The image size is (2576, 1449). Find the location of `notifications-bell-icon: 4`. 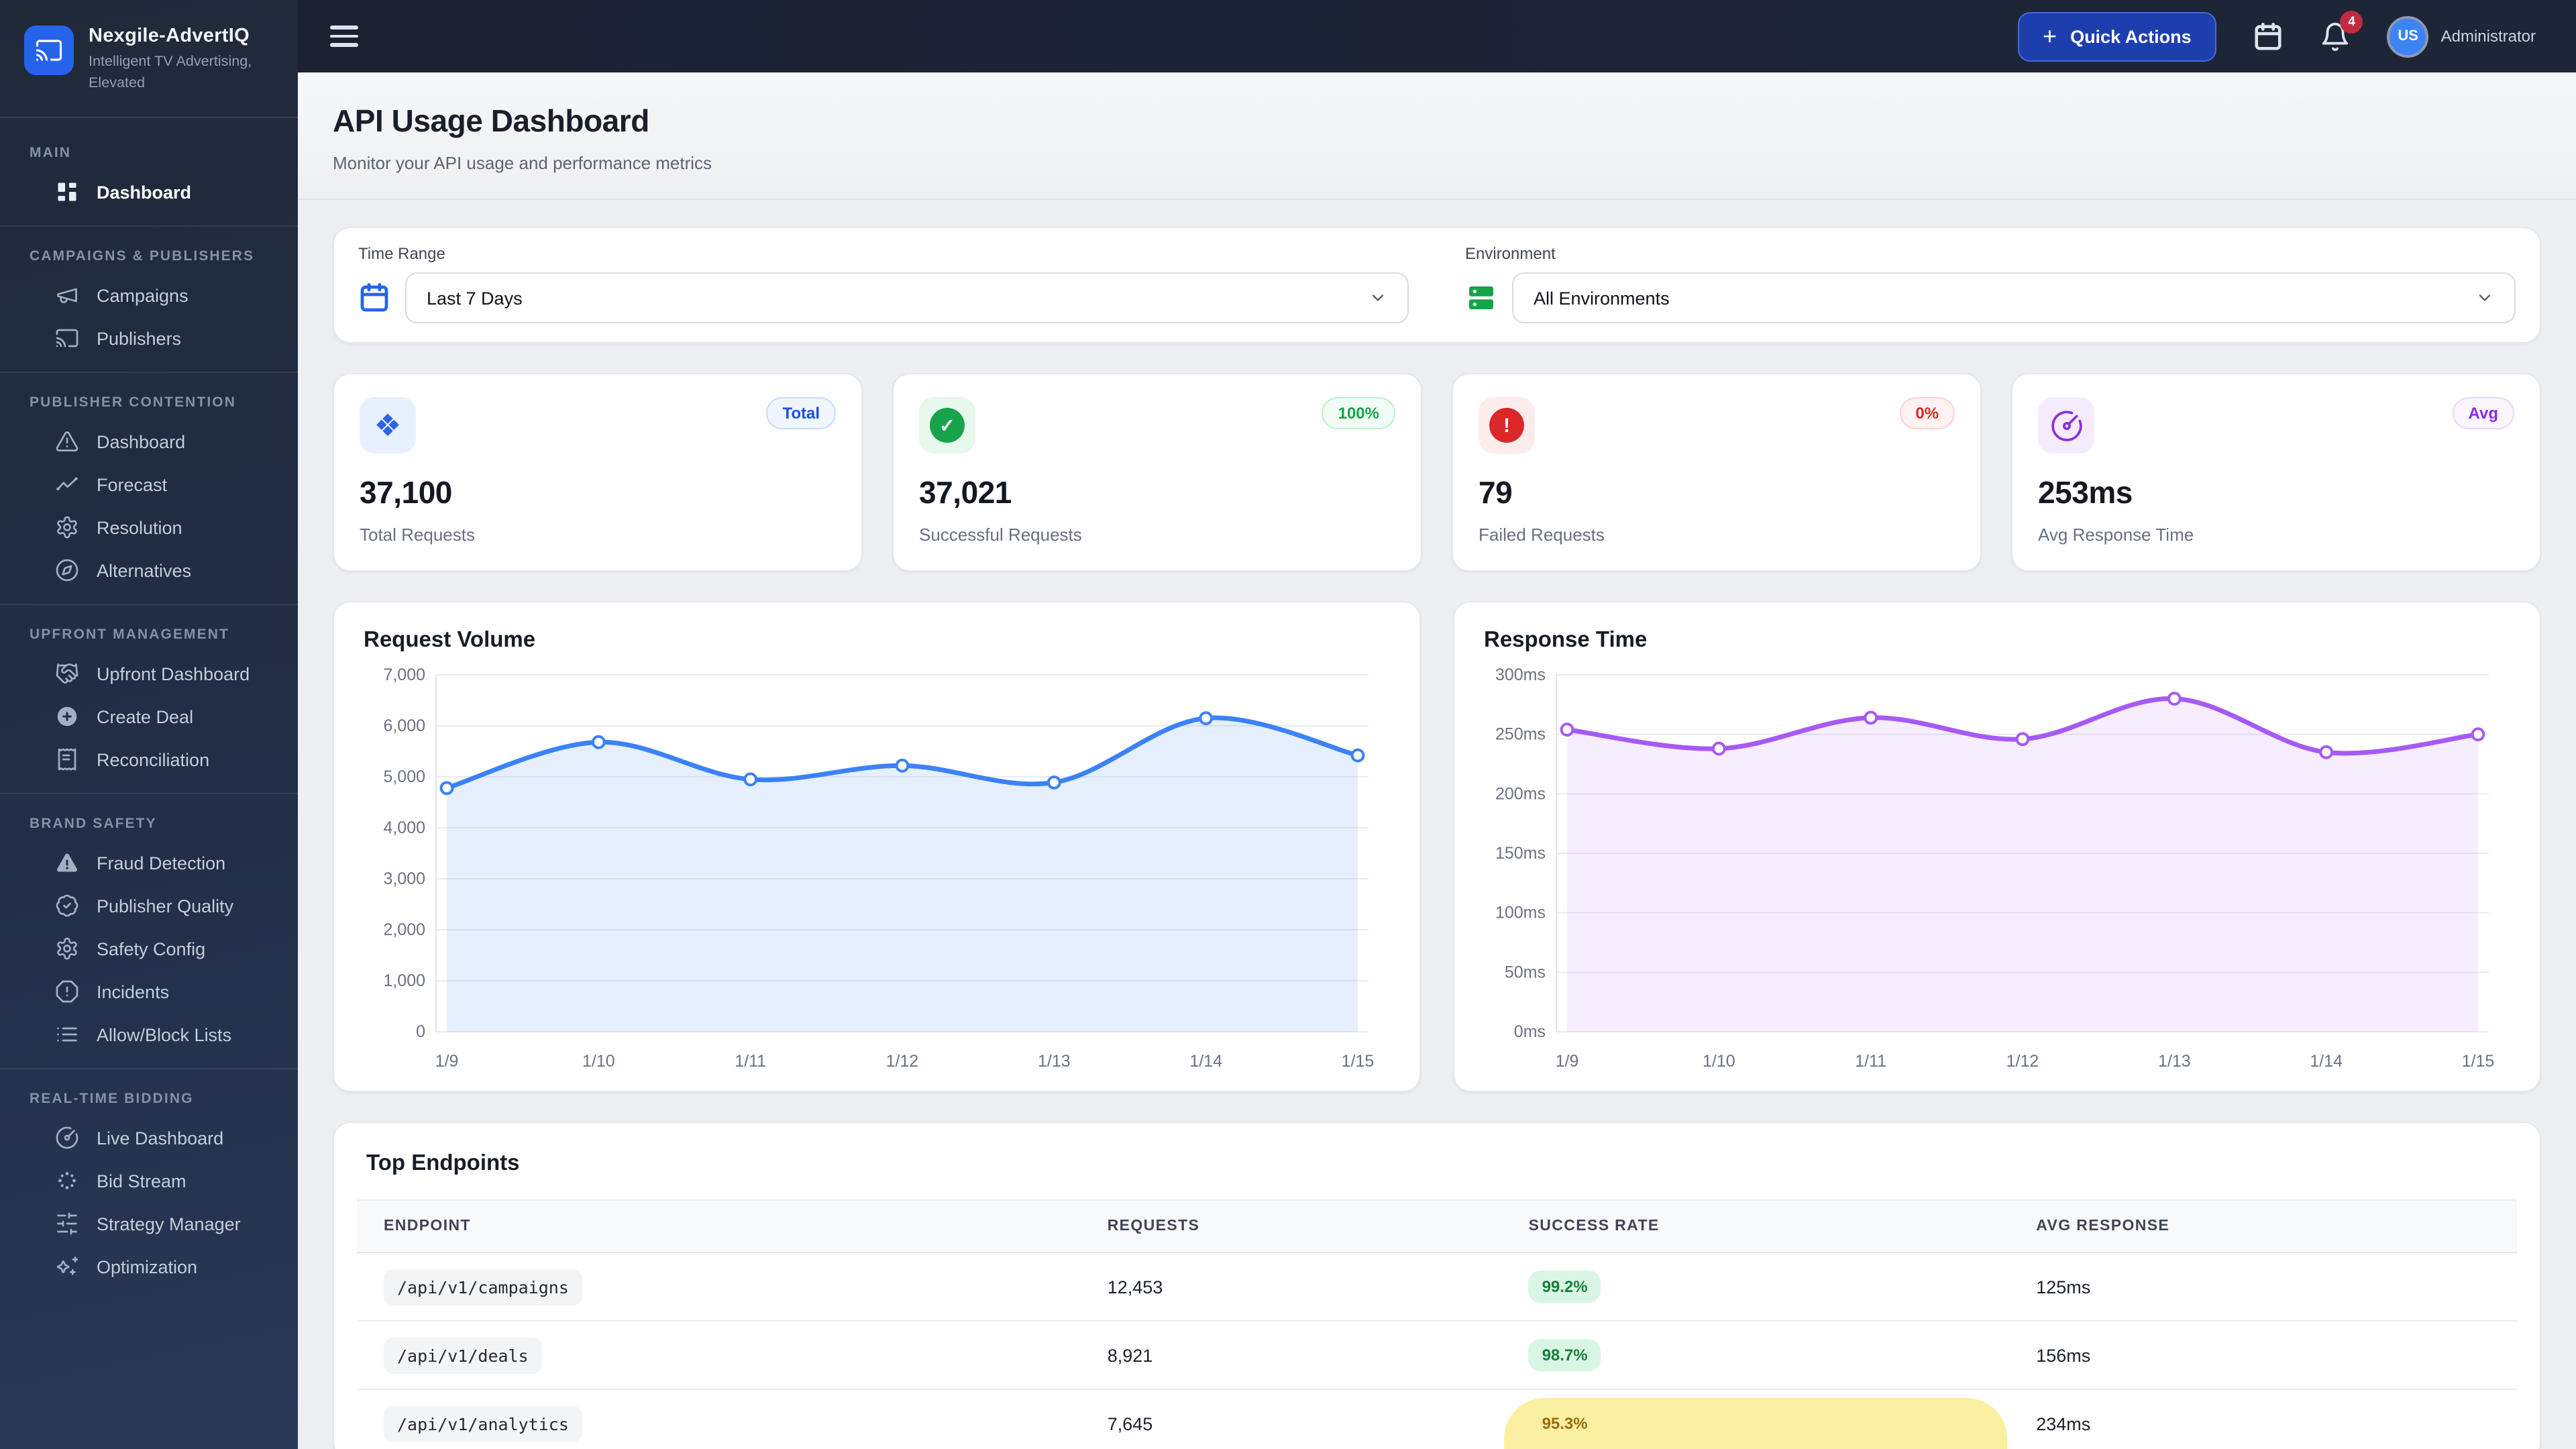

notifications-bell-icon: 4 is located at coordinates (2341, 31).